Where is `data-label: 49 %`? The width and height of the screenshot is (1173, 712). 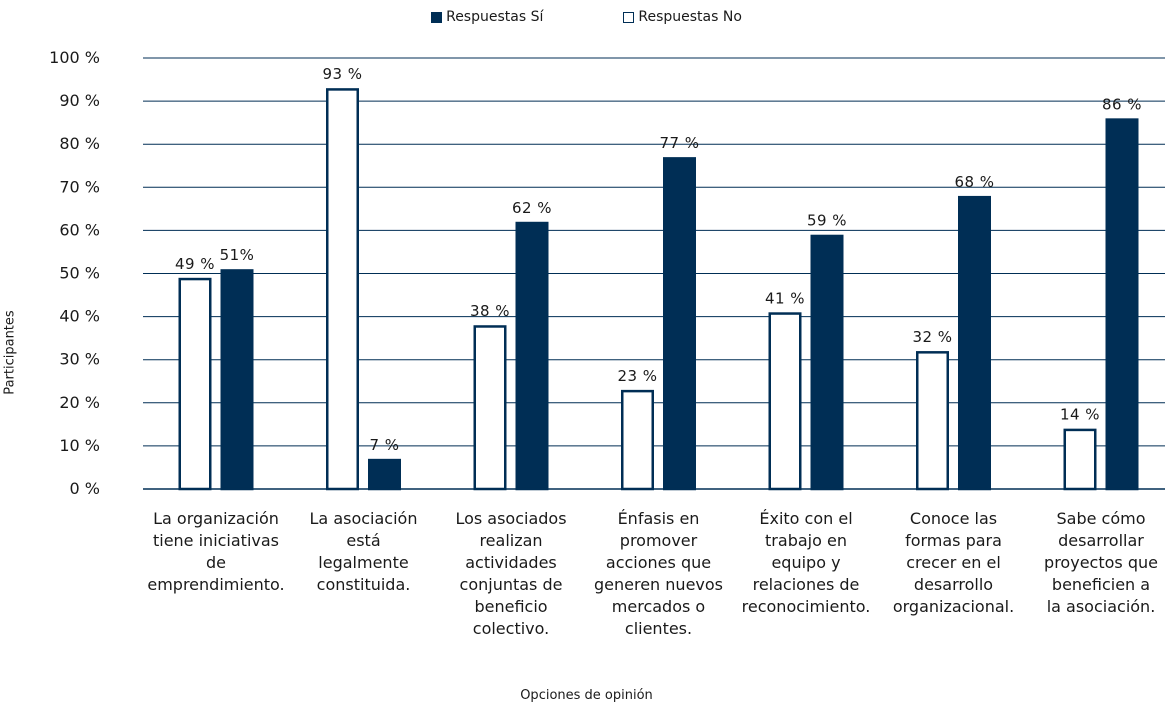 data-label: 49 % is located at coordinates (195, 264).